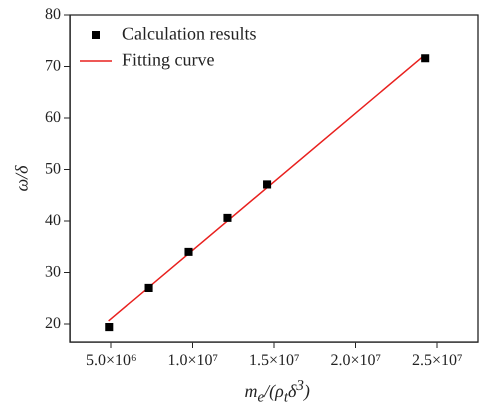  I want to click on y-tick-label: 30, so click(53, 272).